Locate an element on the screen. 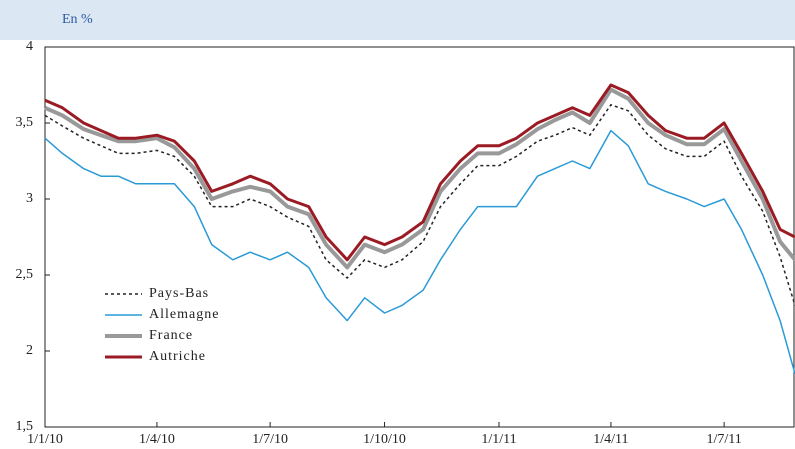 This screenshot has height=449, width=795. header-band is located at coordinates (397, 20).